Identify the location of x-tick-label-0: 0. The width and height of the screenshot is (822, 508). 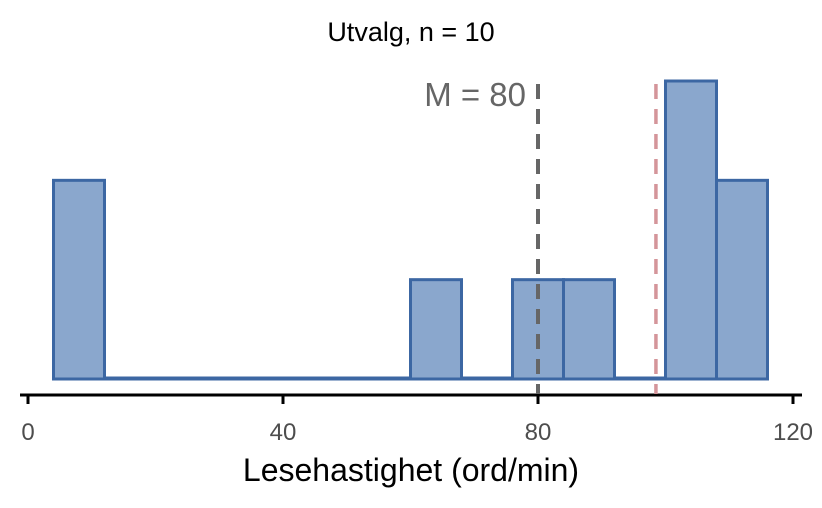
(27, 432).